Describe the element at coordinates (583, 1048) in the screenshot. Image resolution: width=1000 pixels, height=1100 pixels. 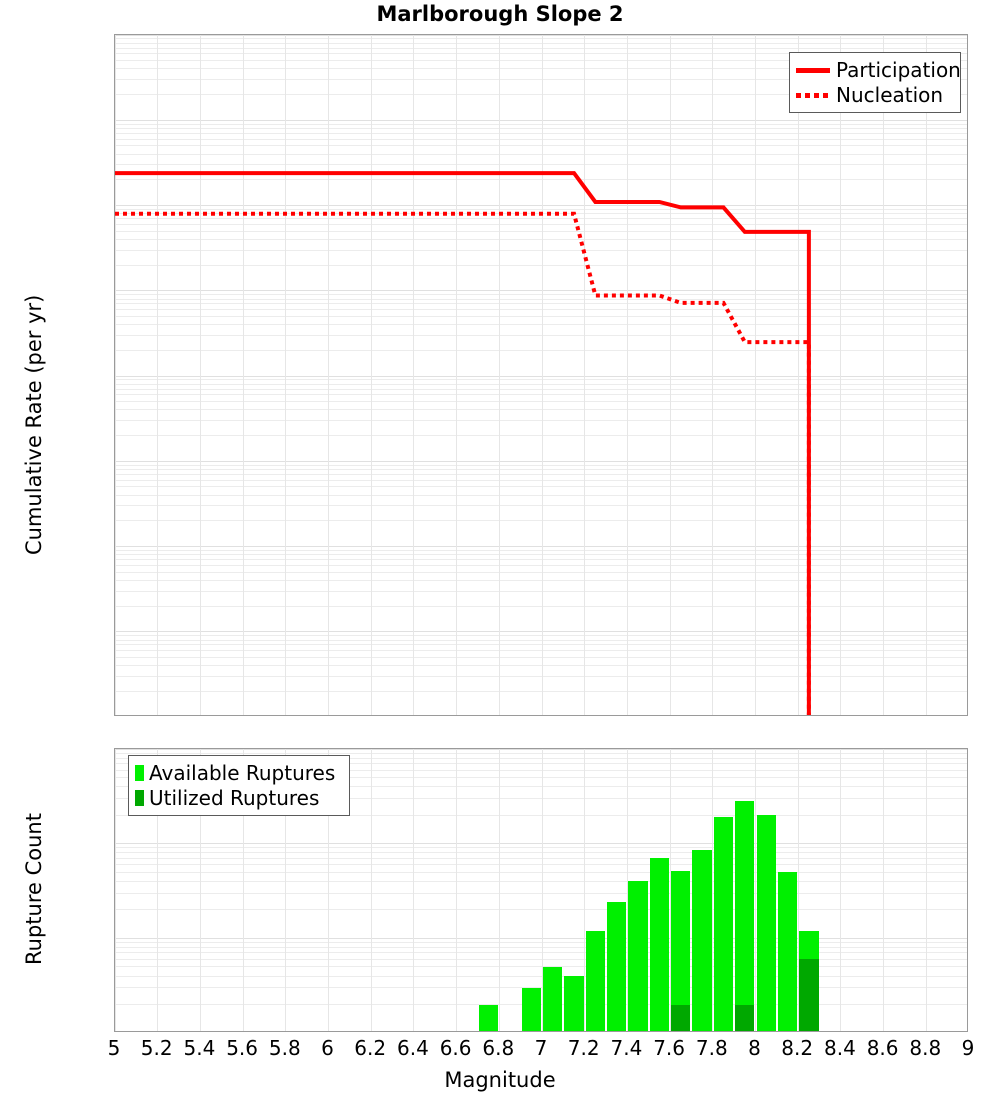
I see `x-axis-tick-label: 7.2` at that location.